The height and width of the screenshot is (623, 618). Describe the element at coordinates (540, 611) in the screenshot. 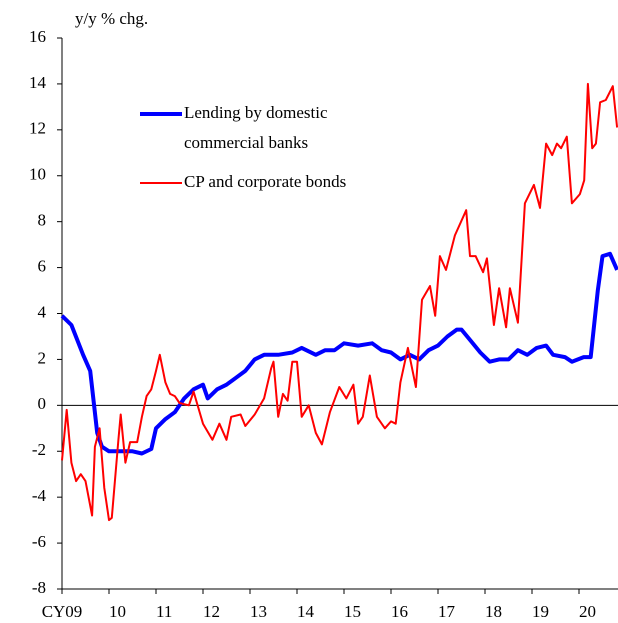

I see `x-tick-label: 19` at that location.